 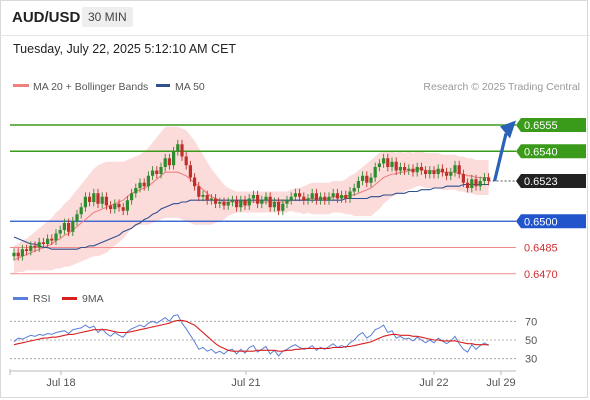 I want to click on rsi-ma-legend-swatch, so click(x=69, y=298).